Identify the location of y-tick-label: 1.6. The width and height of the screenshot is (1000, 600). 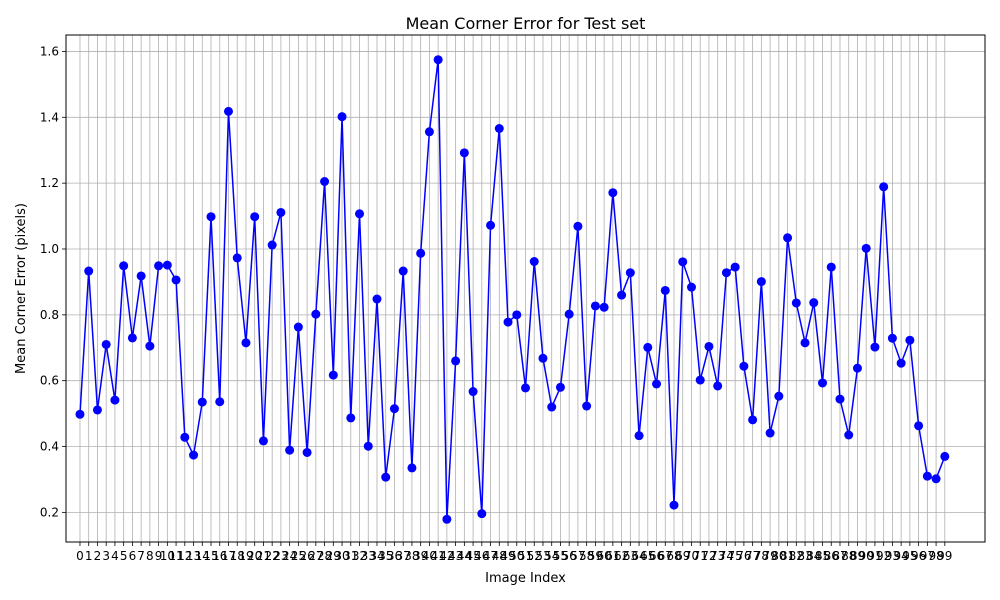
(49, 51).